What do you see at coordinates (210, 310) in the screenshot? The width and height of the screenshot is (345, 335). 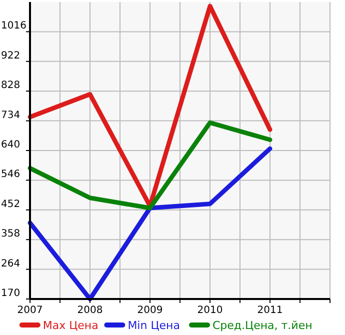 I see `x-tick-label: 2010` at bounding box center [210, 310].